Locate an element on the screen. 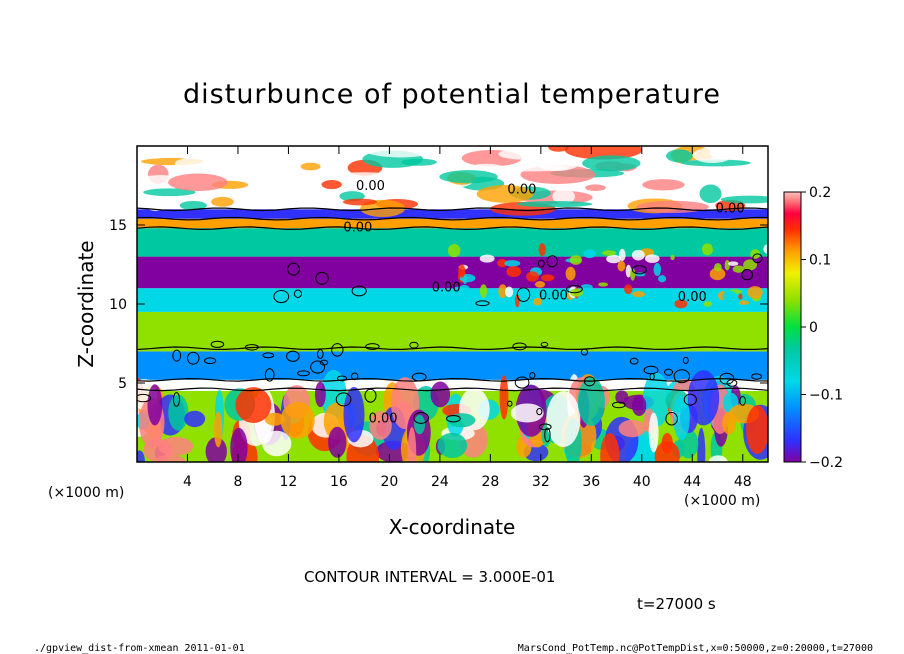 This screenshot has width=904, height=654. contour-label-3: 0.00 is located at coordinates (730, 208).